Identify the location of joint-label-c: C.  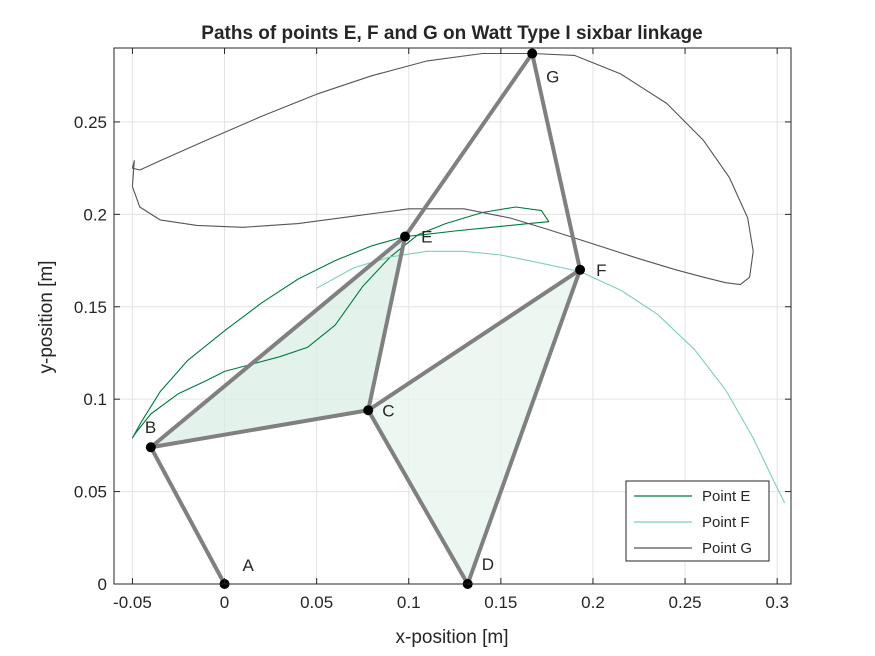
(388, 410).